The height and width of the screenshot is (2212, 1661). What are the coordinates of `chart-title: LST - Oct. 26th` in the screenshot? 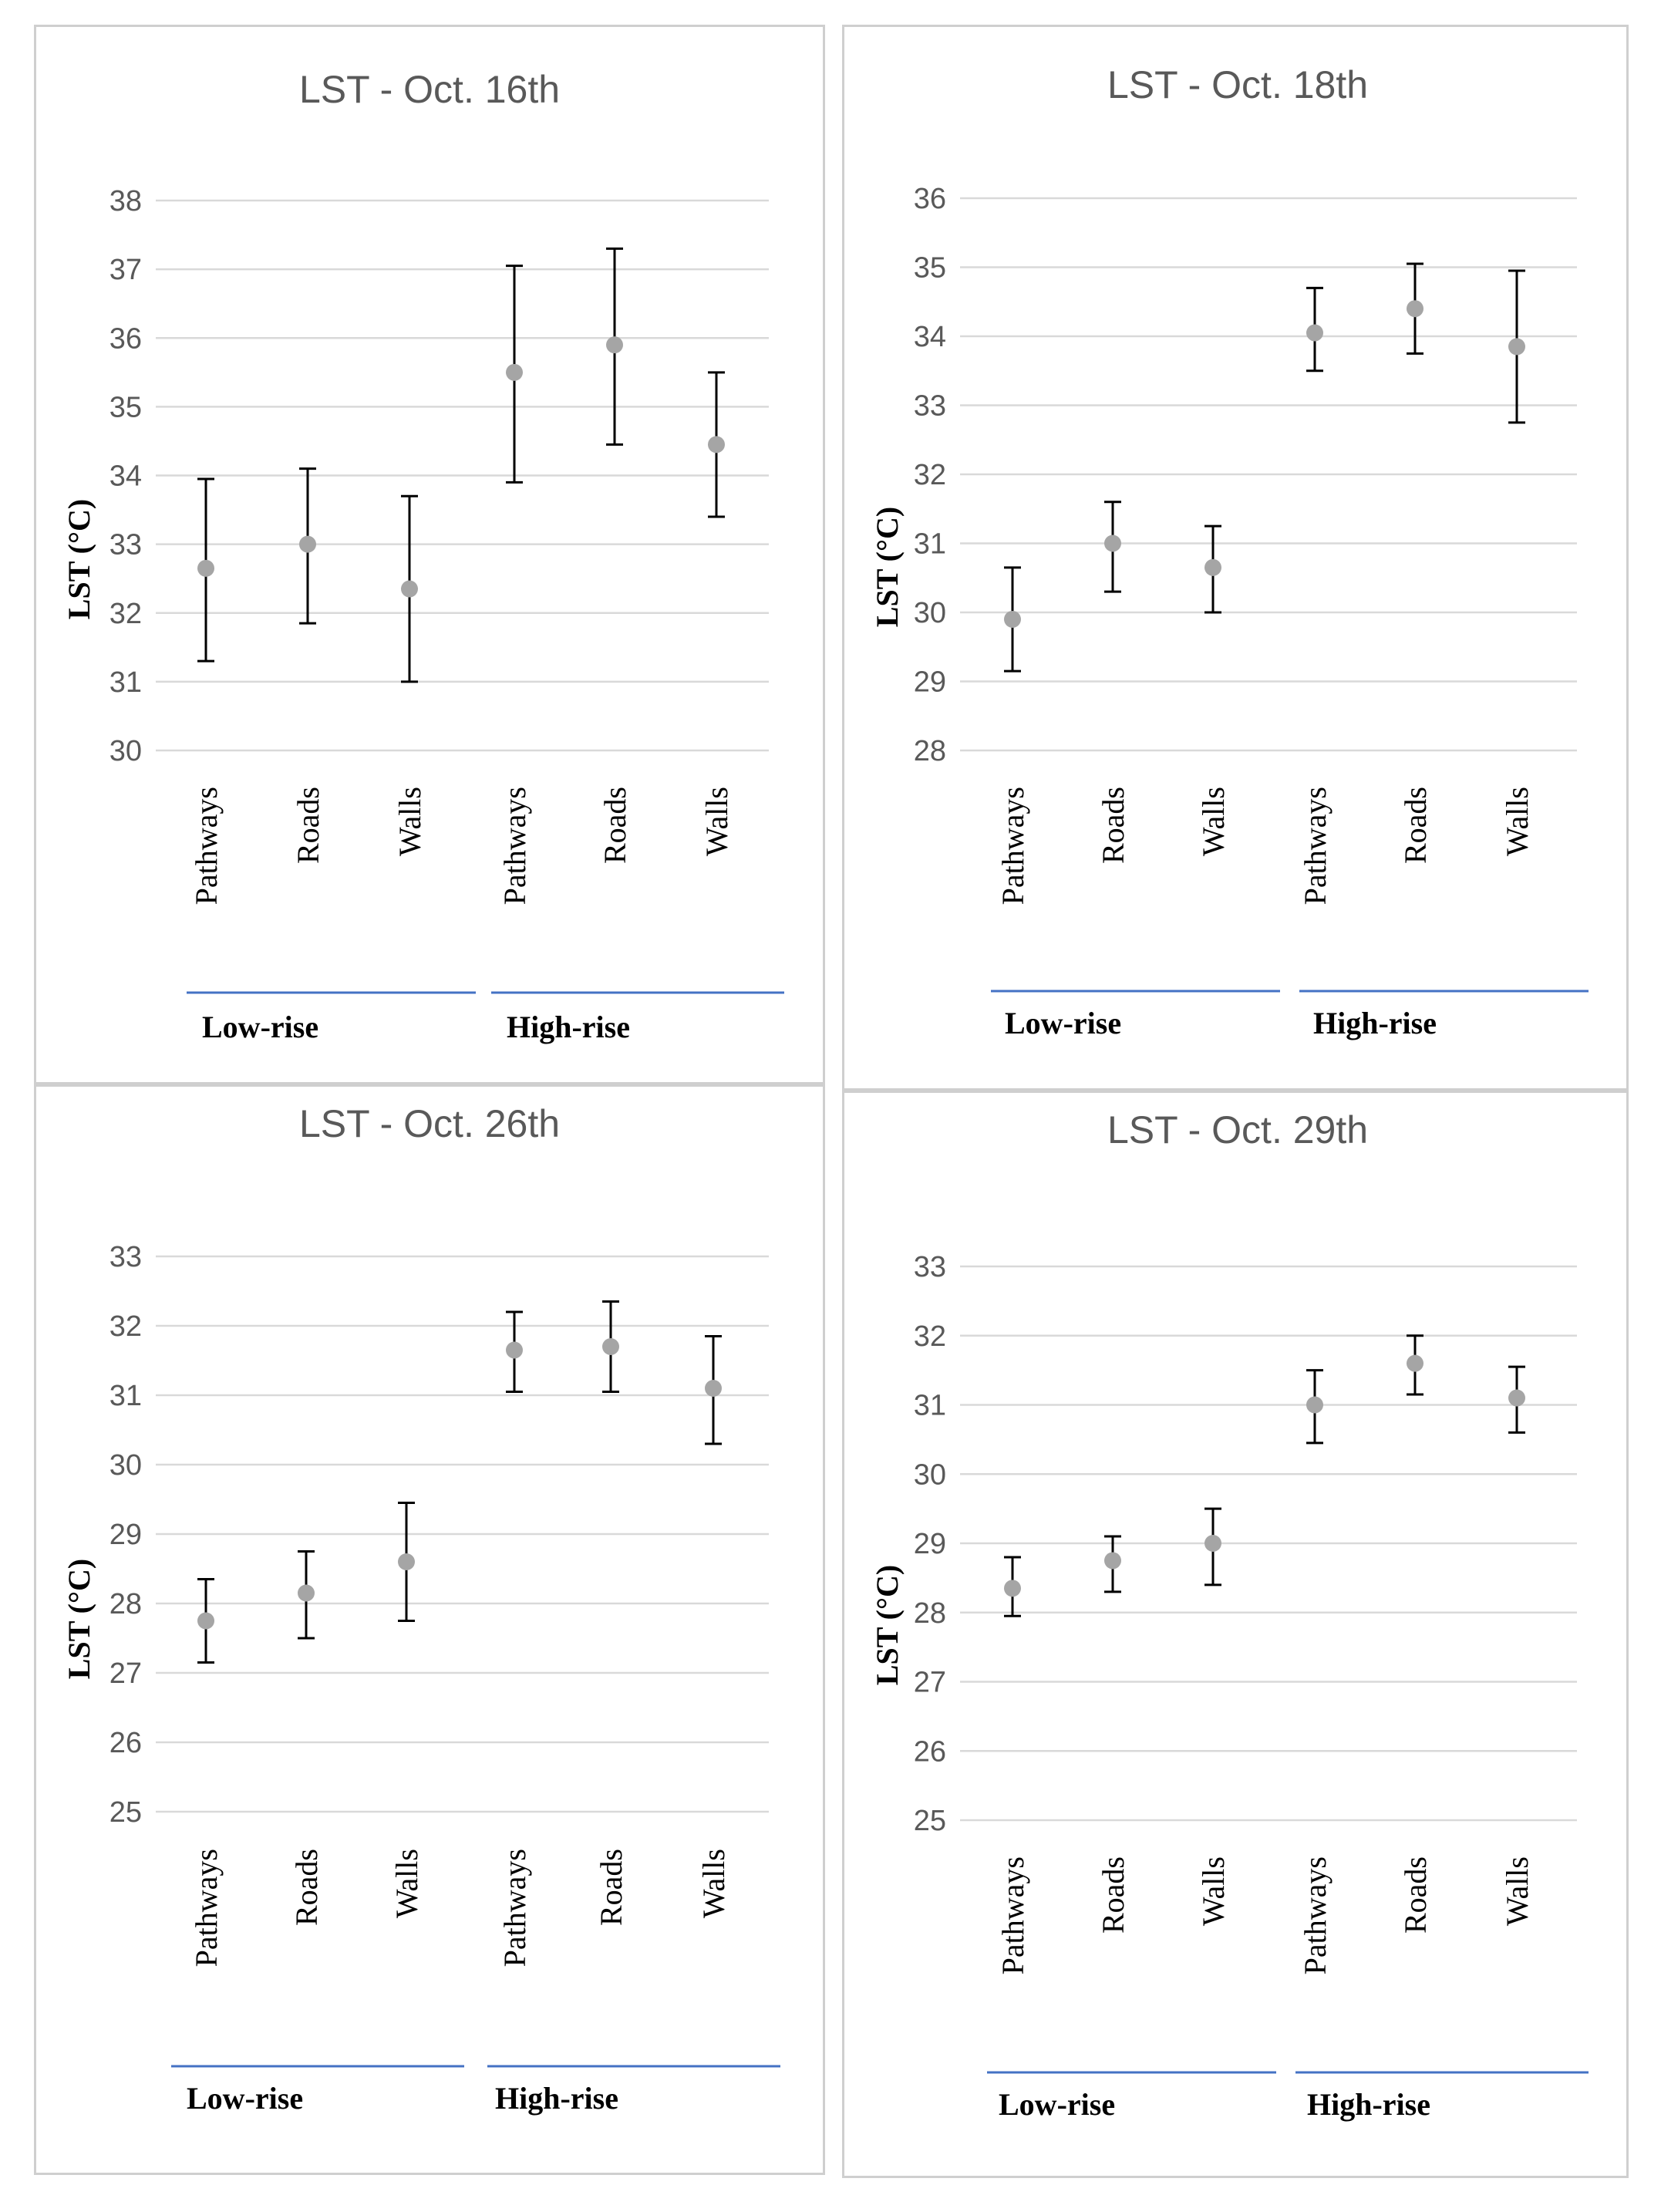 It's located at (429, 1123).